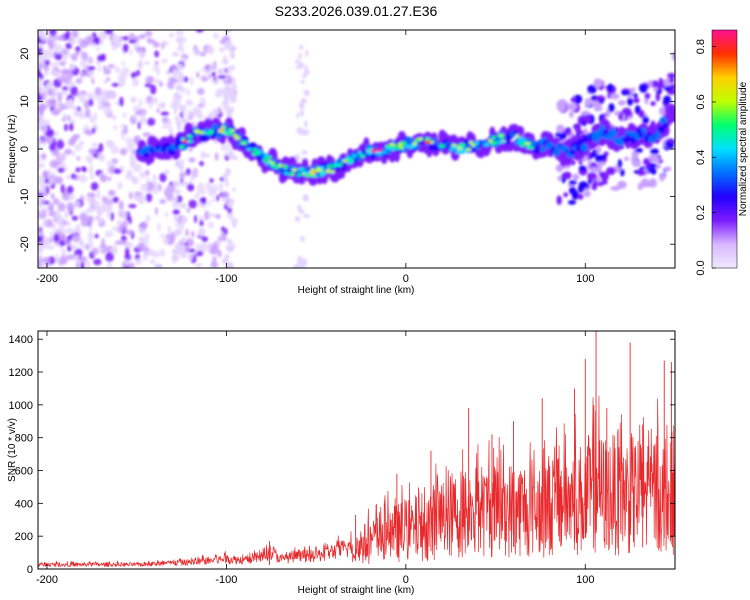 The image size is (750, 600). I want to click on x-tick-label: 100, so click(585, 580).